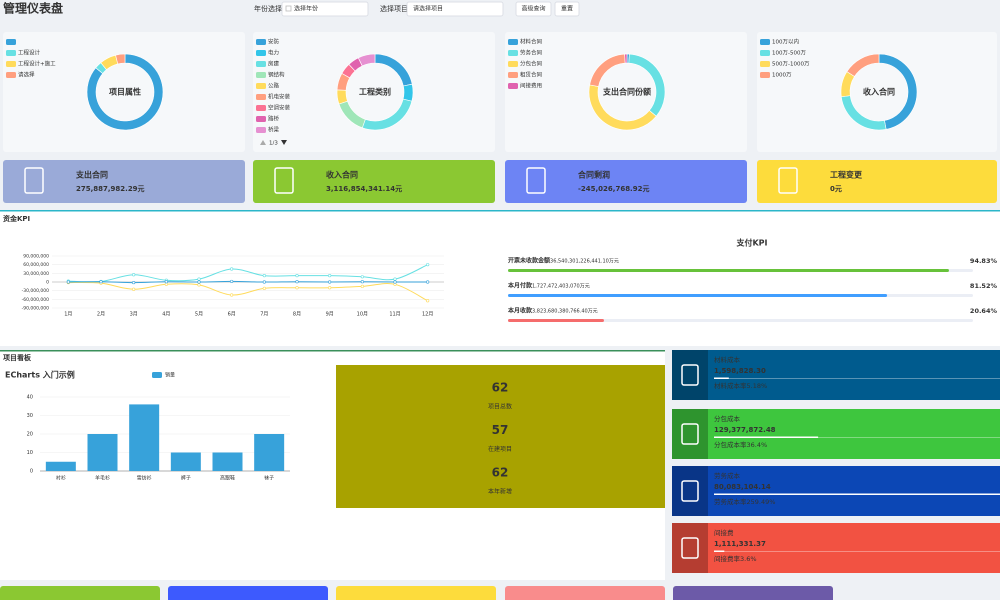 The width and height of the screenshot is (1000, 600). Describe the element at coordinates (879, 92) in the screenshot. I see `donut-center-label: 收入合同` at that location.